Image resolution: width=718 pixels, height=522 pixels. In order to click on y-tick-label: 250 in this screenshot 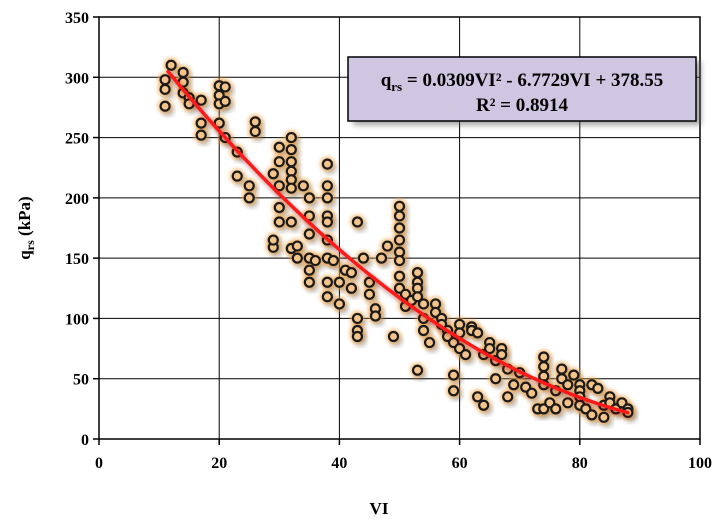, I will do `click(77, 139)`.